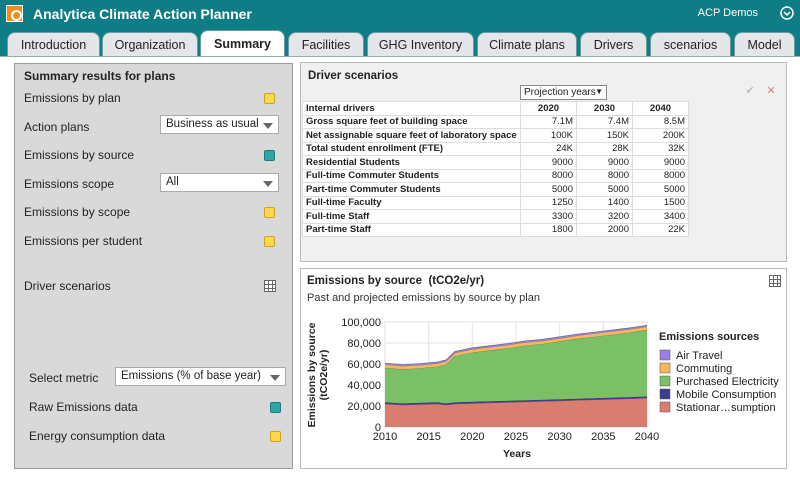 The height and width of the screenshot is (485, 800). What do you see at coordinates (495, 216) in the screenshot?
I see `table-row: Full-time Staff 3300 3200 3400` at bounding box center [495, 216].